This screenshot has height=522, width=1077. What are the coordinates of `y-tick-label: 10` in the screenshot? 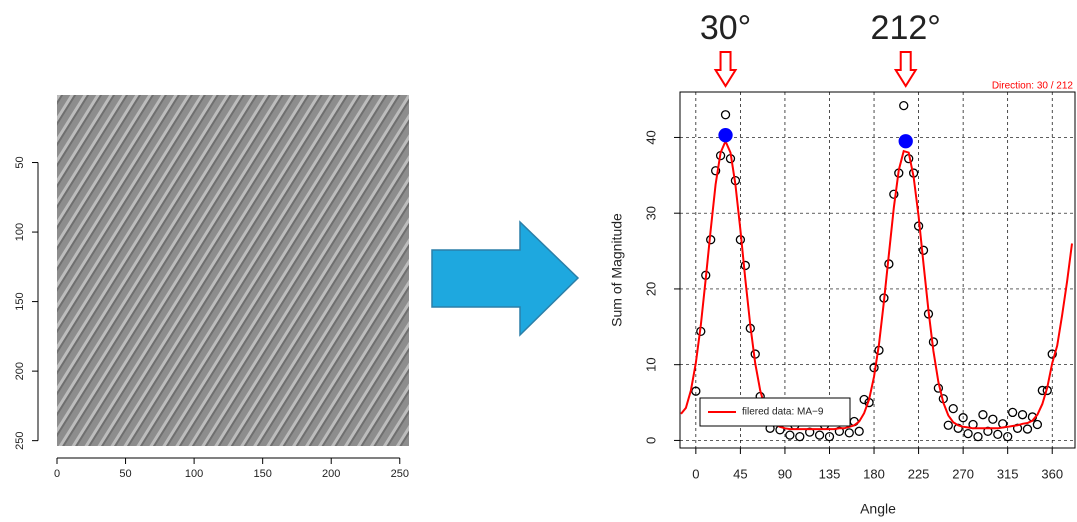 It's located at (650, 364).